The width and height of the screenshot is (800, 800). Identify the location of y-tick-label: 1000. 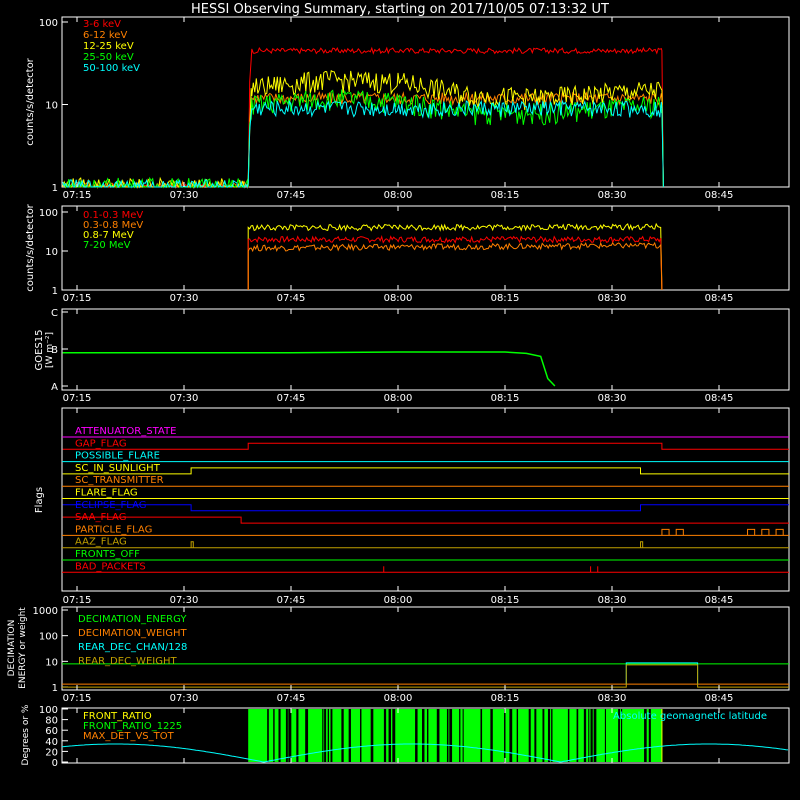
(45, 611).